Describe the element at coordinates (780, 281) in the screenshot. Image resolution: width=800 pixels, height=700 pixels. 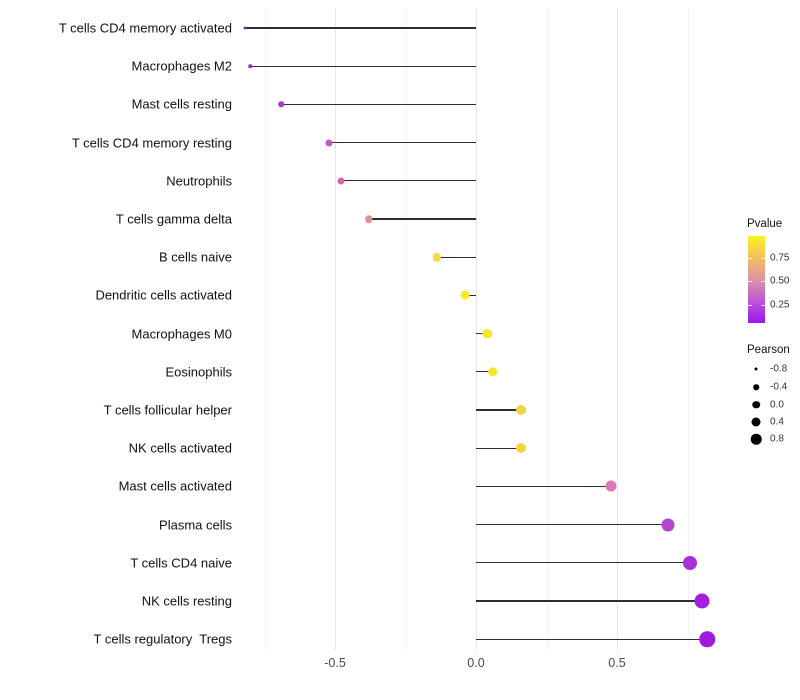
I see `pvalue-tick-label: 0.50` at that location.